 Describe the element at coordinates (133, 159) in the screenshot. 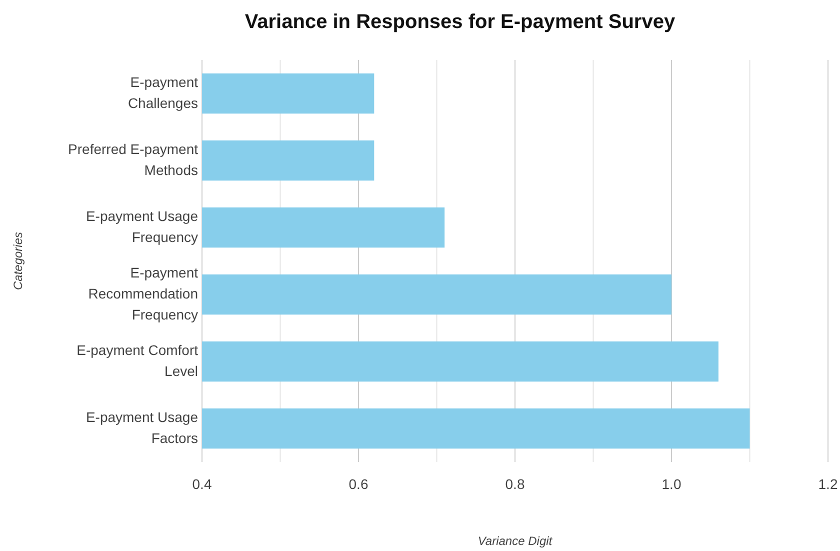

I see `y-tick-label: Preferred E-payment Methods` at that location.